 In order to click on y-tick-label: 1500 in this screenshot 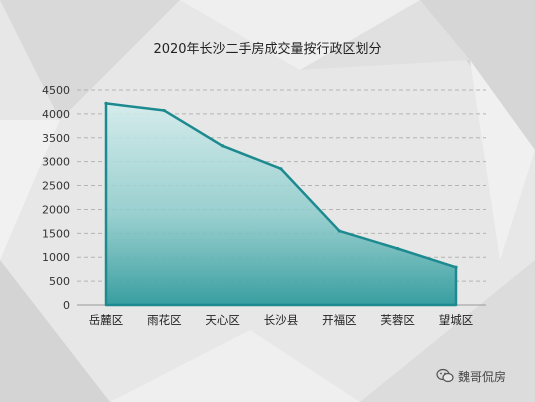, I will do `click(56, 233)`.